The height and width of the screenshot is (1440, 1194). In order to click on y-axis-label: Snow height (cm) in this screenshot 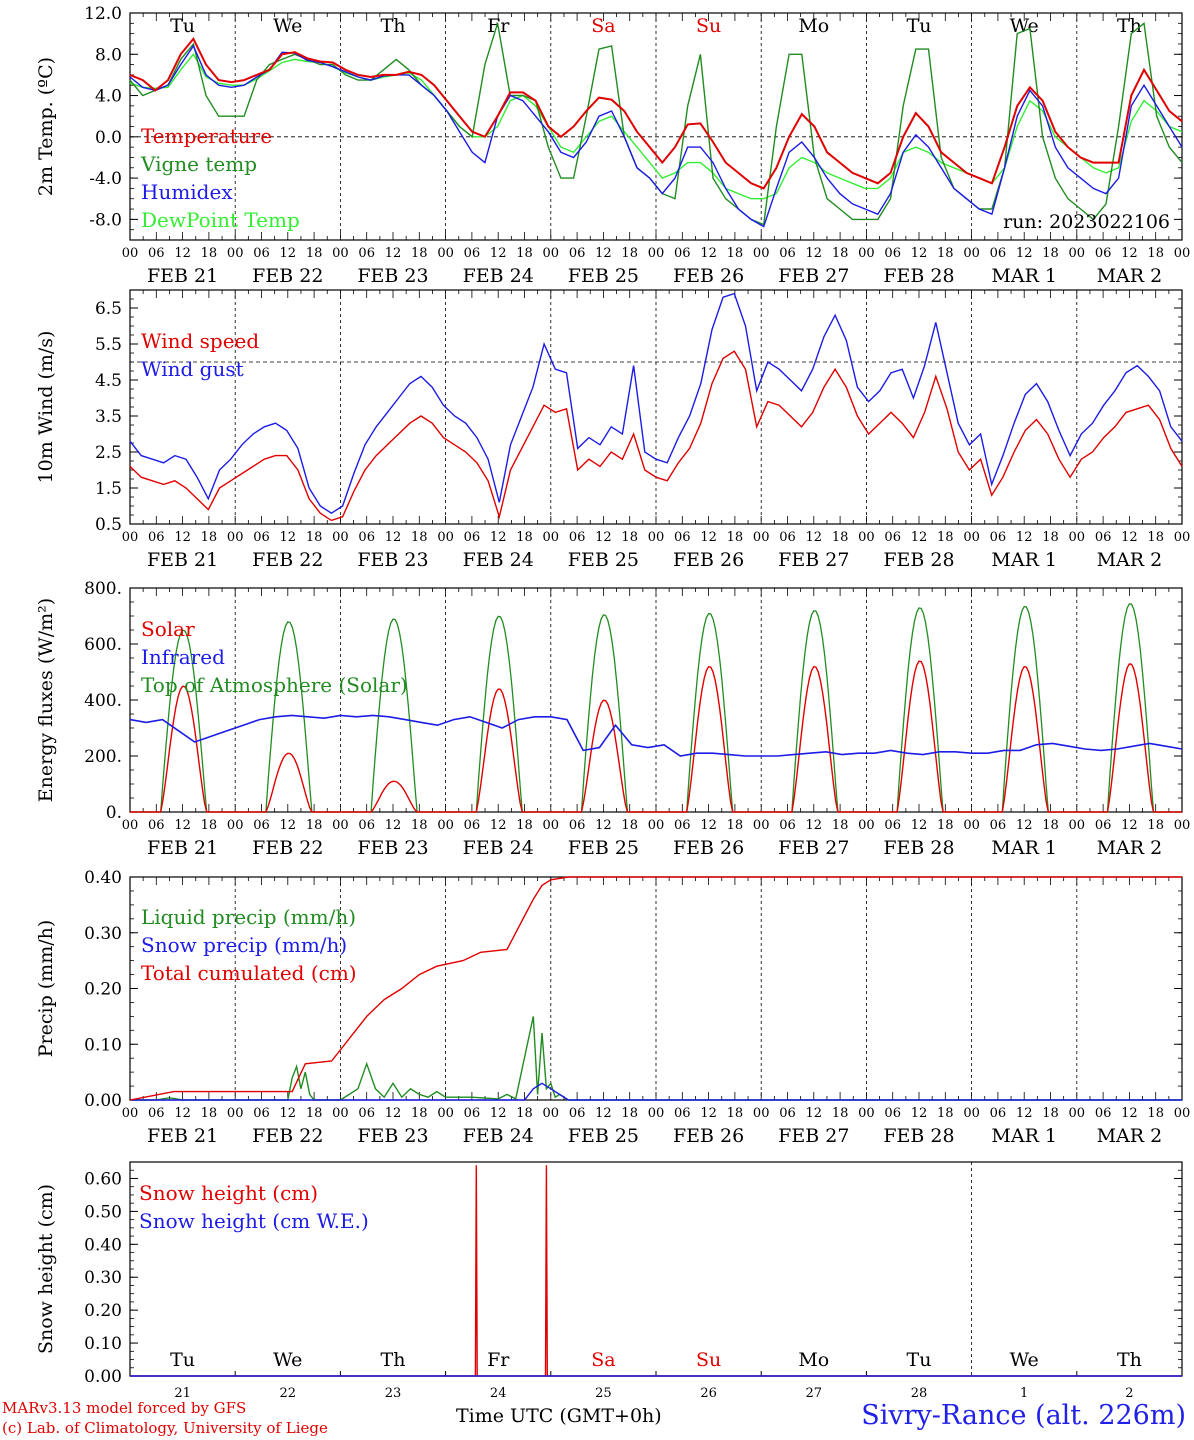, I will do `click(46, 1269)`.